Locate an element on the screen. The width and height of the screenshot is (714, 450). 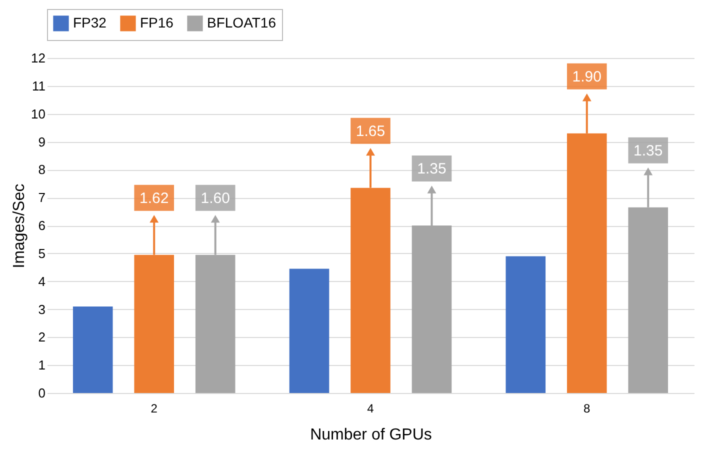
y-tick-label: 3 is located at coordinates (42, 309).